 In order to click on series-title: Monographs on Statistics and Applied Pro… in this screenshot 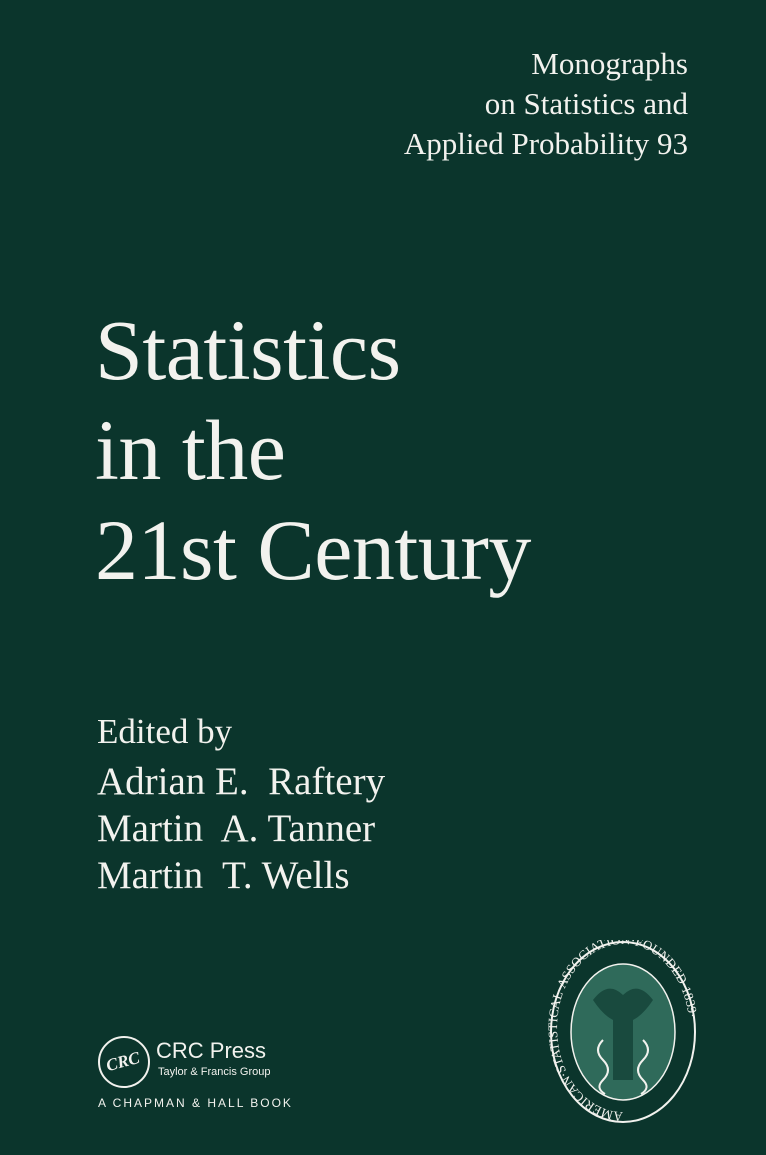, I will do `click(546, 104)`.